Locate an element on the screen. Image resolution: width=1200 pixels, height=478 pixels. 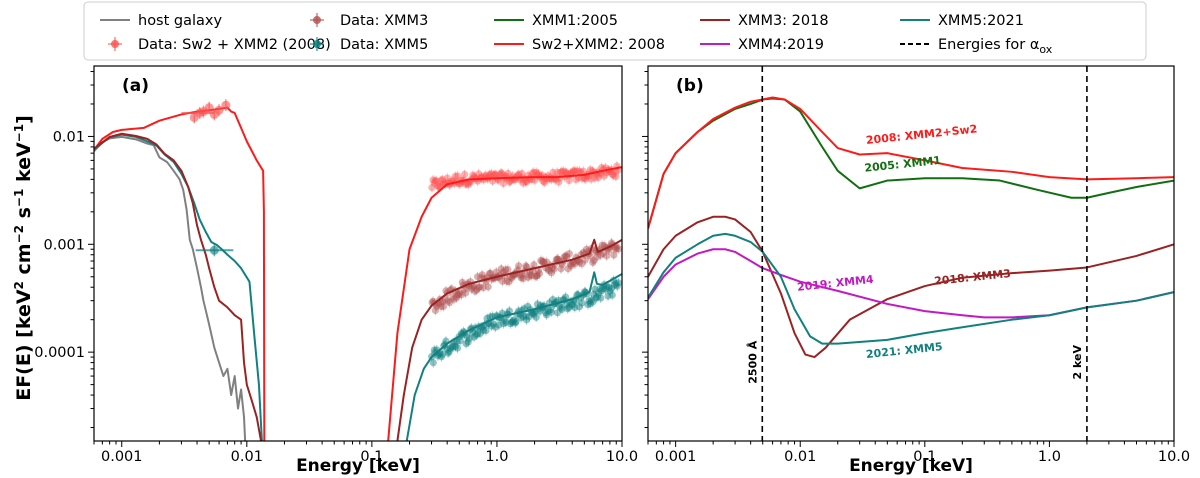
legend-entry: XMM5:2021 is located at coordinates (962, 21).